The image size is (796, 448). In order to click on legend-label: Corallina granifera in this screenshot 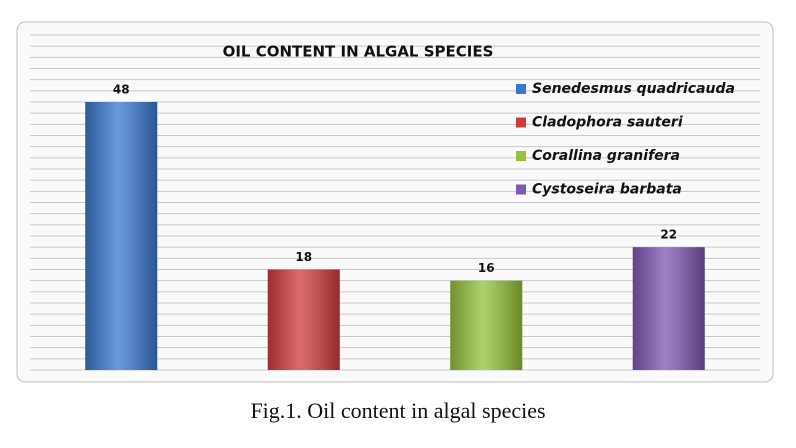, I will do `click(606, 156)`.